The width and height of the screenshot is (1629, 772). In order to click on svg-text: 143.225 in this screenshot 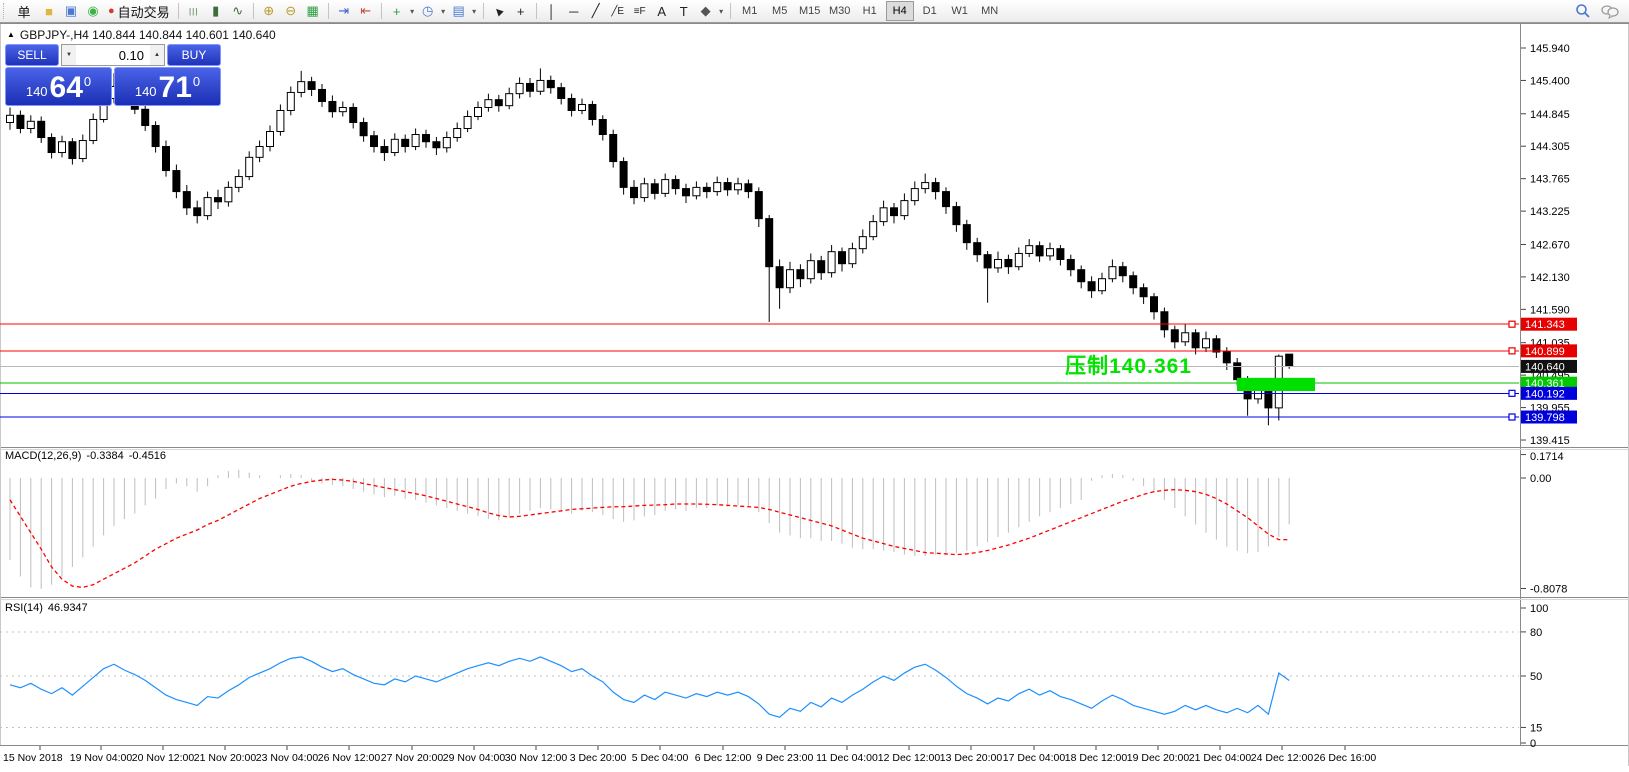, I will do `click(1550, 212)`.